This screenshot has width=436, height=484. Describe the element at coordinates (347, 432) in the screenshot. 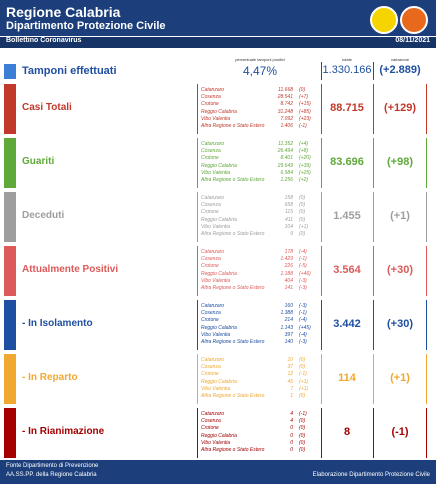

I see `section-total: 8` at that location.